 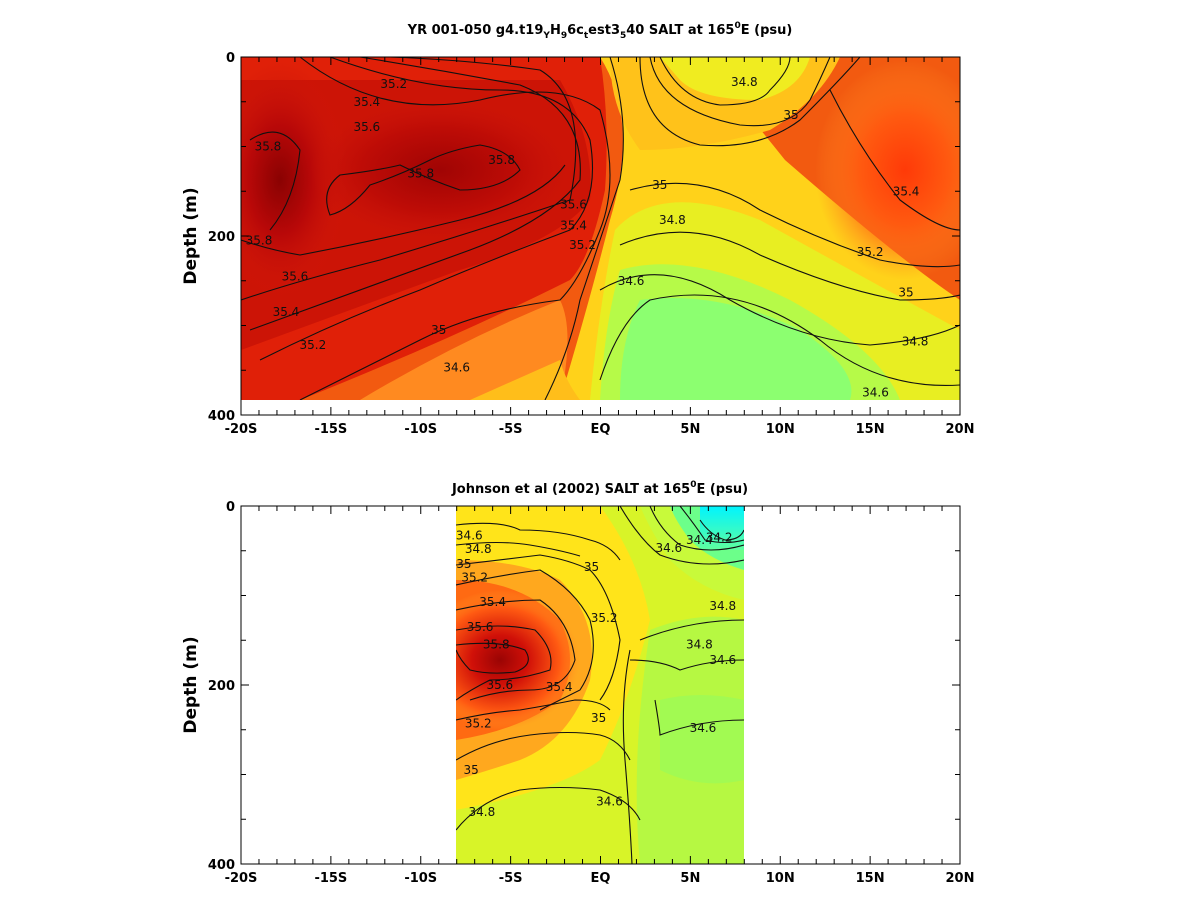 What do you see at coordinates (780, 429) in the screenshot?
I see `top-x-tick-label: 10N` at bounding box center [780, 429].